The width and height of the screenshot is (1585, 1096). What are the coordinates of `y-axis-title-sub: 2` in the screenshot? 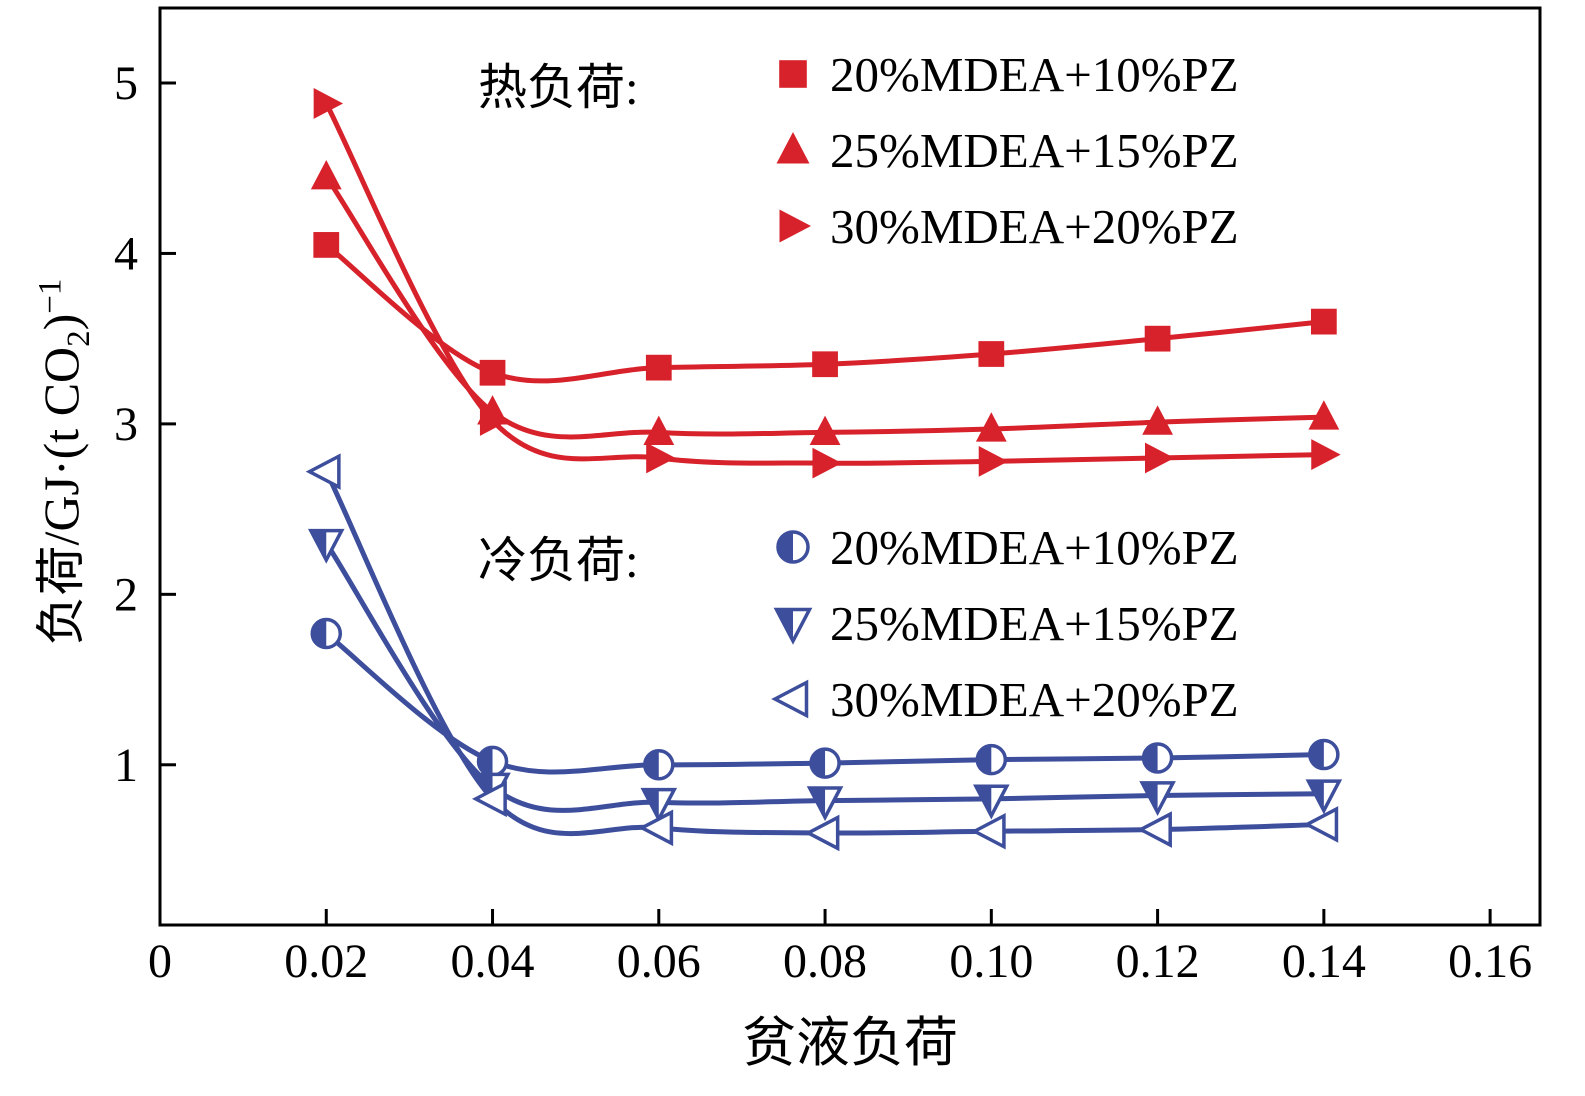 It's located at (79, 338).